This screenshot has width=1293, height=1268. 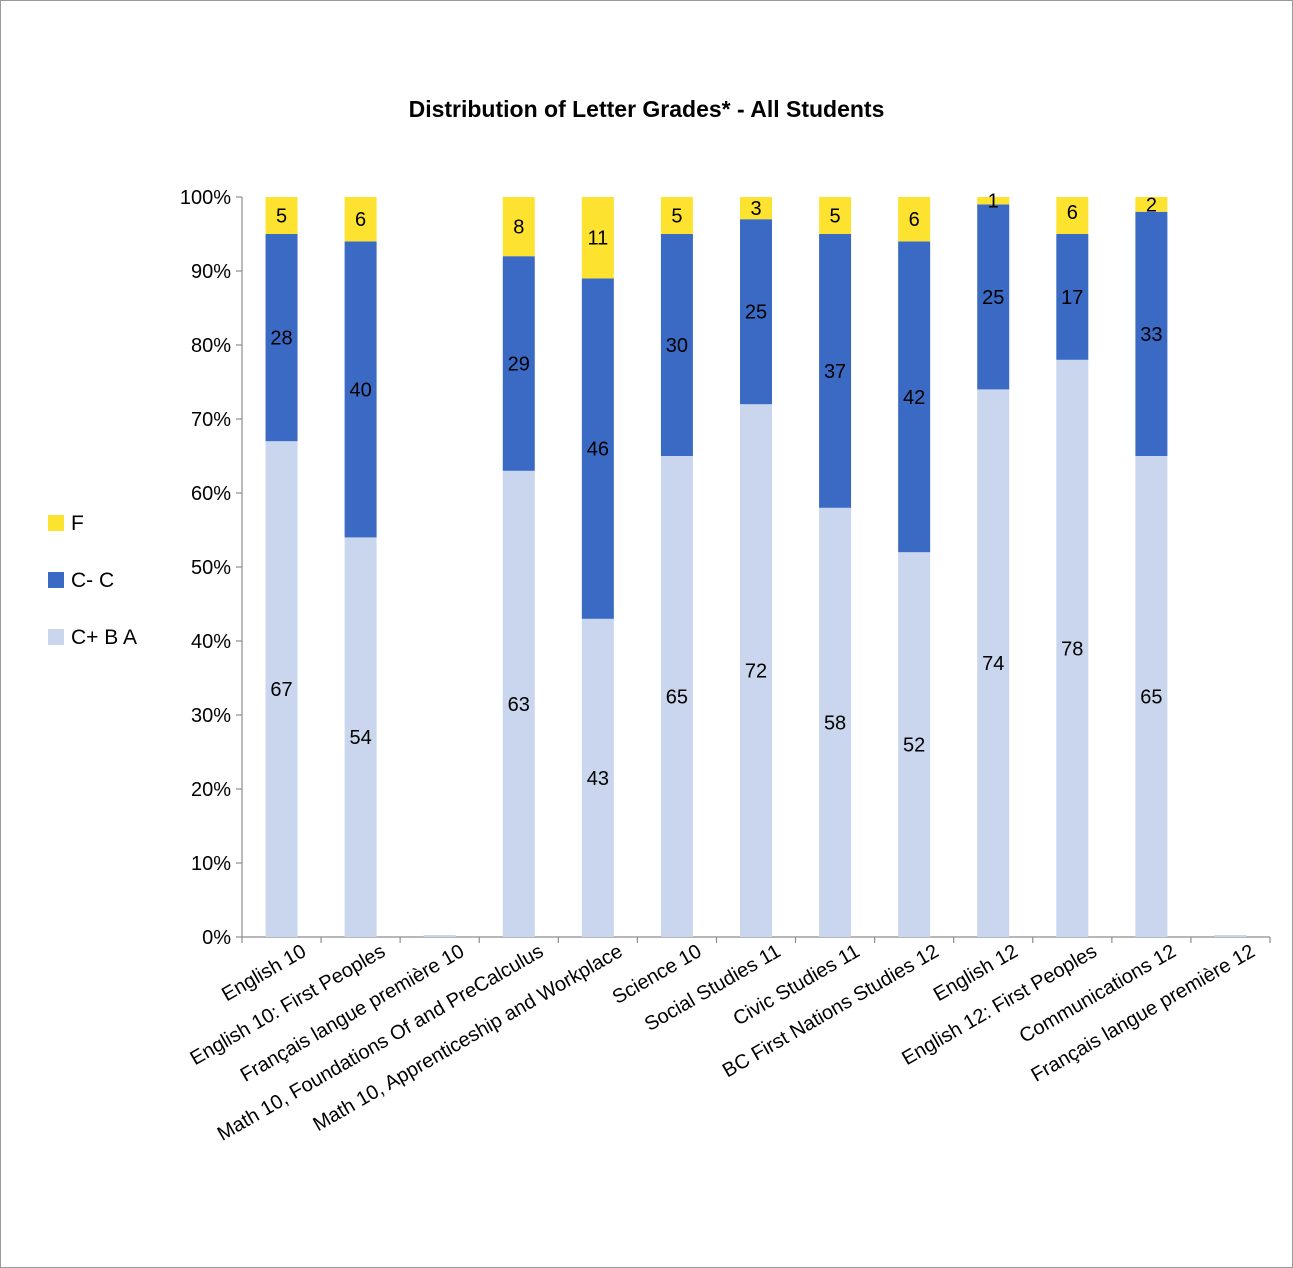 I want to click on legend-label: F, so click(x=77, y=523).